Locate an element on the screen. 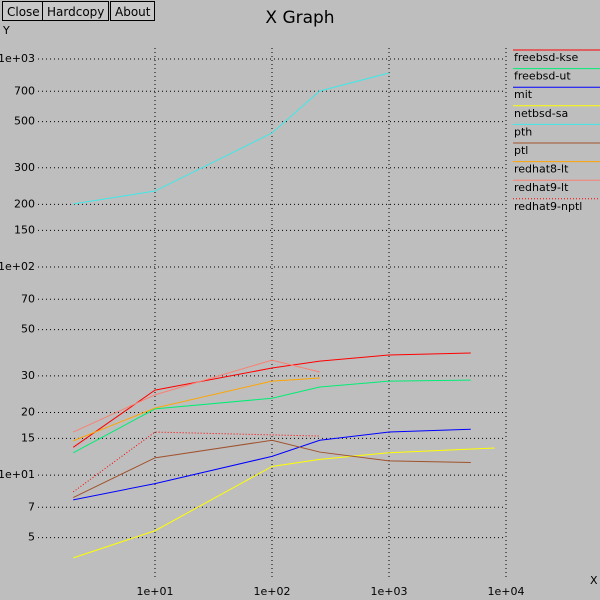 This screenshot has width=600, height=600. y-tick-label: 200 is located at coordinates (24, 203).